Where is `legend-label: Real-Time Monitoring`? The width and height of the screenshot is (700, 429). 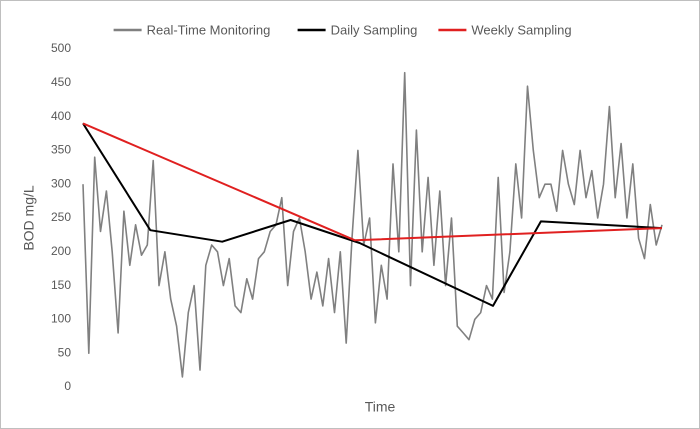
legend-label: Real-Time Monitoring is located at coordinates (209, 29).